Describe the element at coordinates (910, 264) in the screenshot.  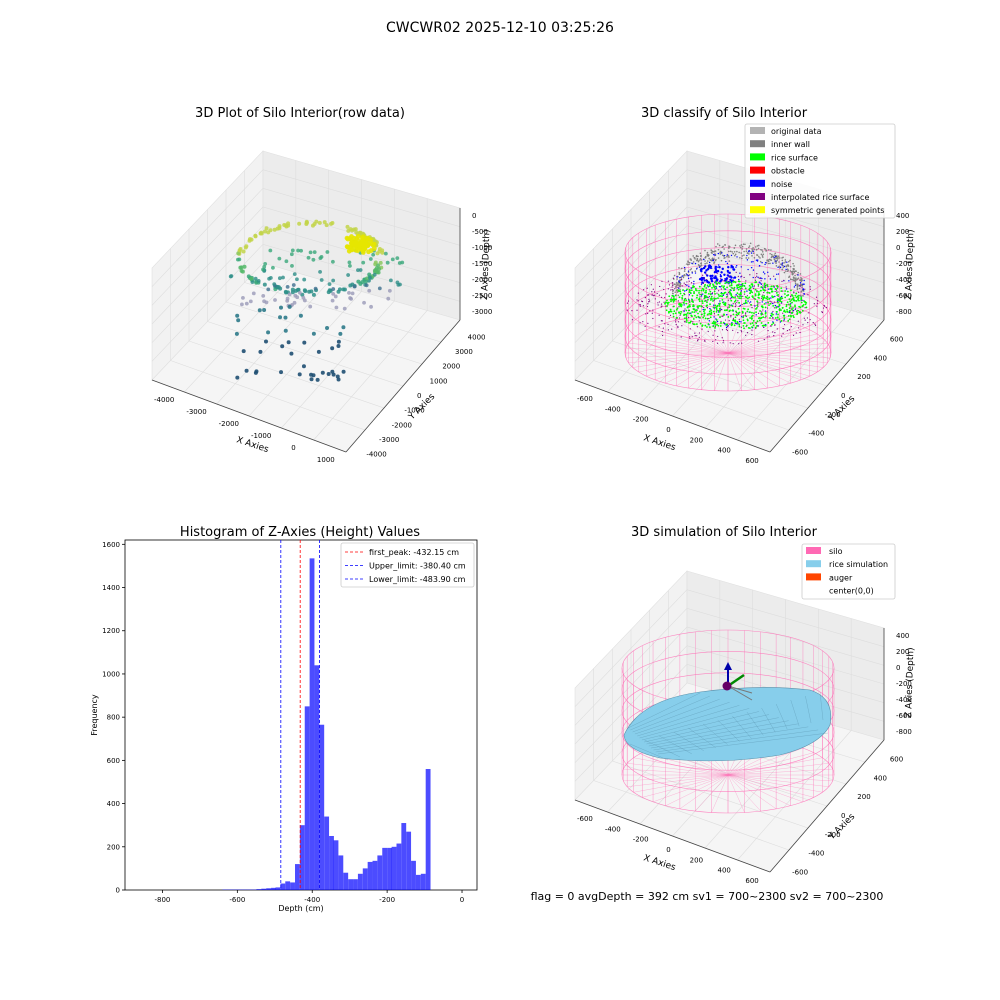
I see `classify-z-axis-label: Z Axies (Depth)` at that location.